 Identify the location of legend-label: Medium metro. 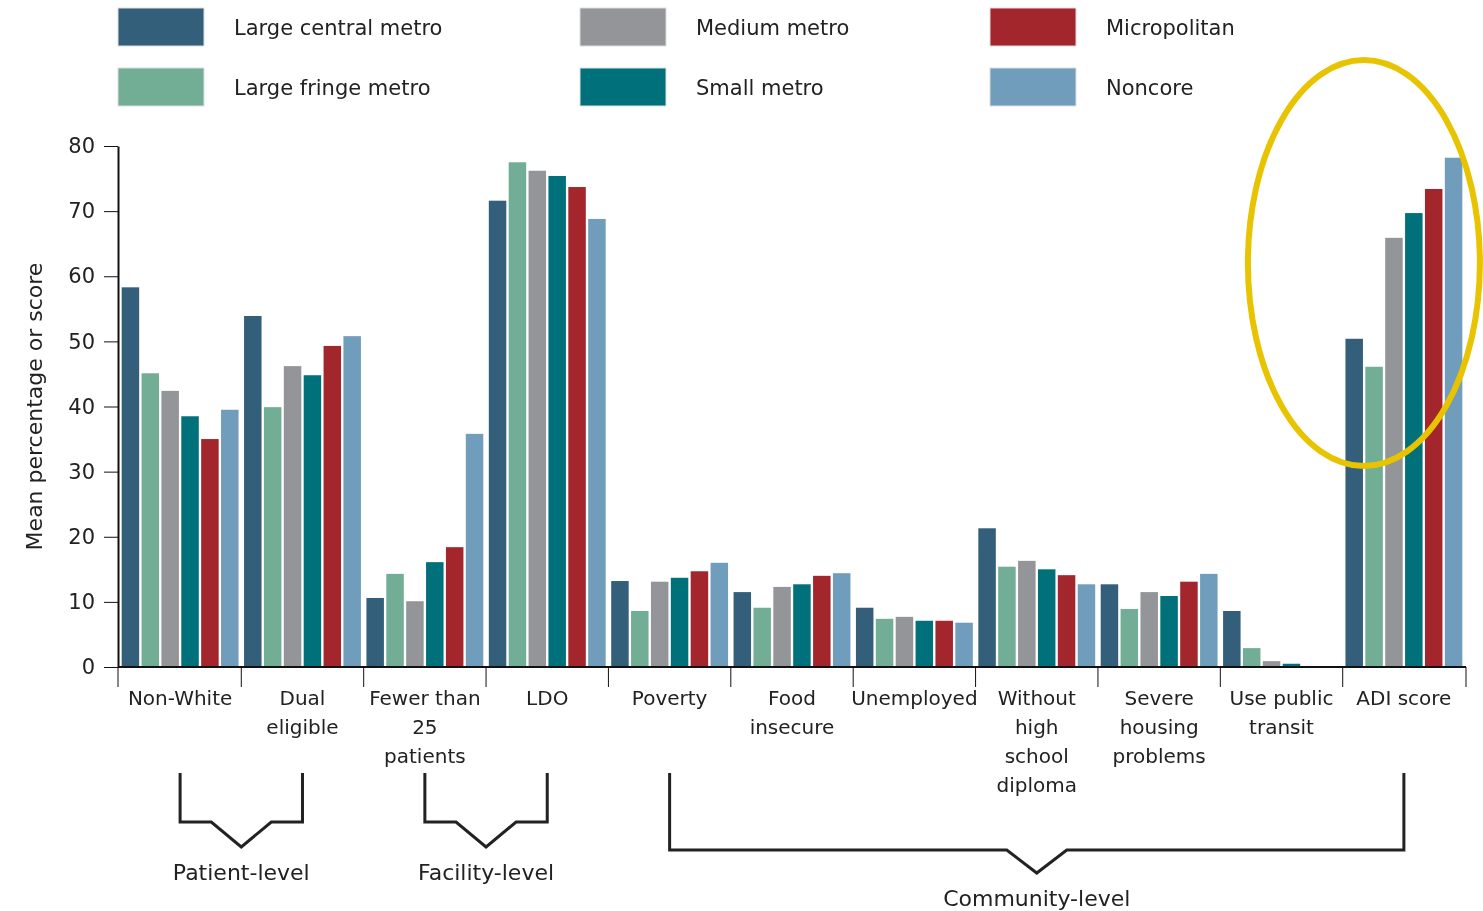
(773, 28).